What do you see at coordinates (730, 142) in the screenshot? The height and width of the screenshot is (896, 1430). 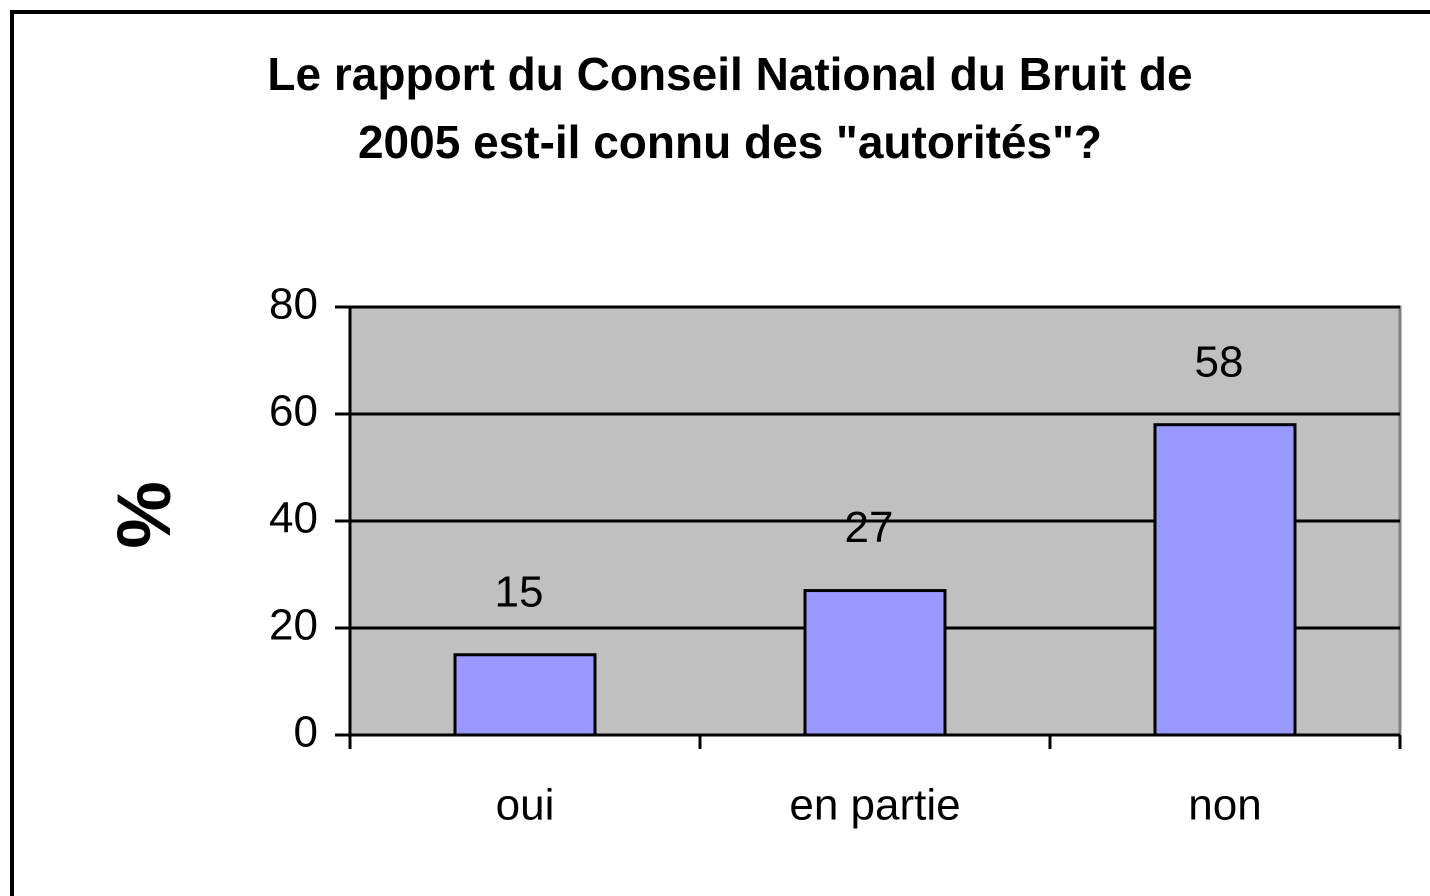 I see `chart-title: 2005 est-il connu des "autorités"?` at bounding box center [730, 142].